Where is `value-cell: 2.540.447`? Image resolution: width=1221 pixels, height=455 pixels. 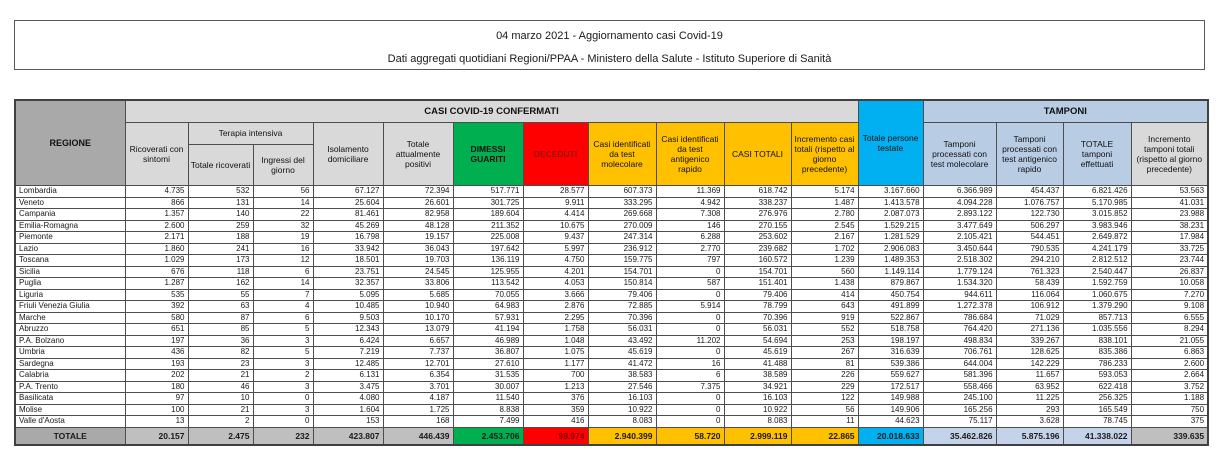 value-cell: 2.540.447 is located at coordinates (1097, 271).